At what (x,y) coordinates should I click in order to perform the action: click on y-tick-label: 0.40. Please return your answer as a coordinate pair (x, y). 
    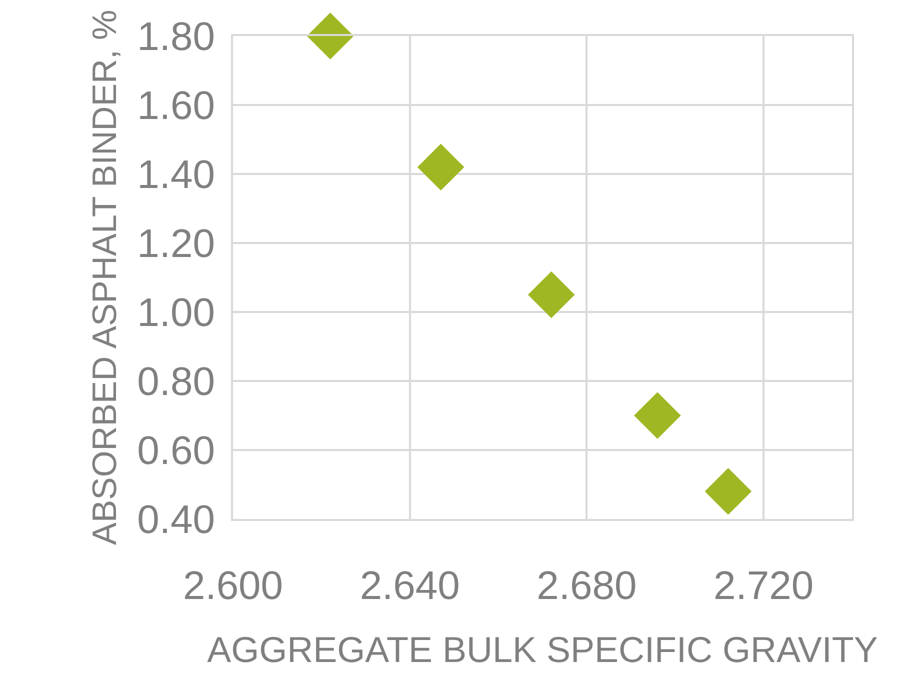
    Looking at the image, I should click on (176, 520).